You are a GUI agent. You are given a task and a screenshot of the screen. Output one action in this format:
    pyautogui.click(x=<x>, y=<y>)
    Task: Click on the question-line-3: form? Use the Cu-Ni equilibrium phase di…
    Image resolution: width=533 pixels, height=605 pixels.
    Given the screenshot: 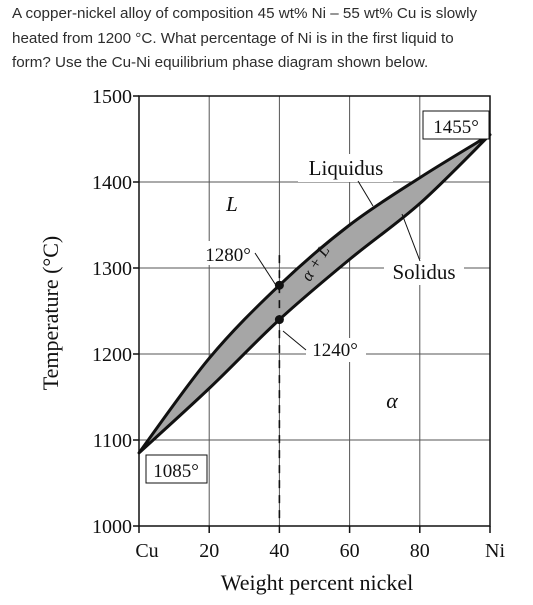 What is the action you would take?
    pyautogui.click(x=220, y=62)
    